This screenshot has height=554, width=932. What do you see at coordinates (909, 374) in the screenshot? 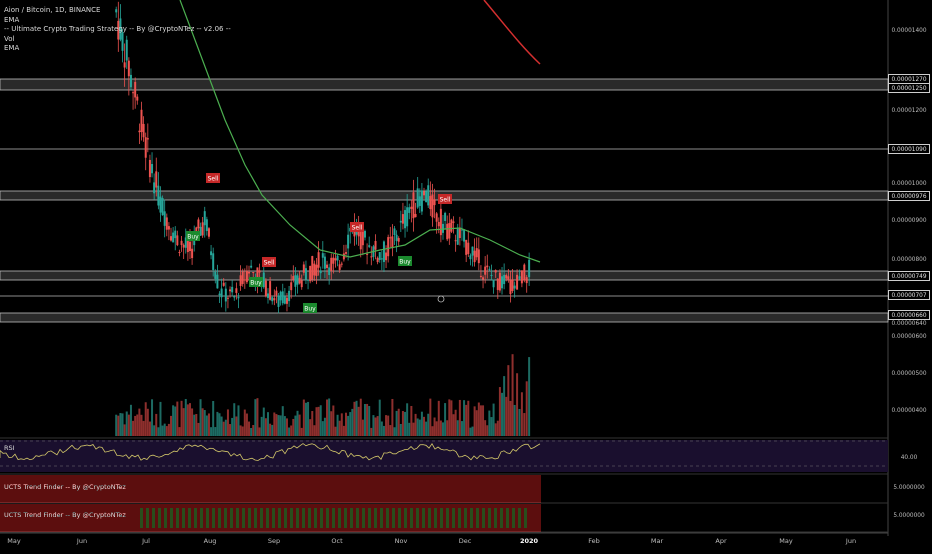
I see `axis-label-500: 0.00000500` at bounding box center [909, 374].